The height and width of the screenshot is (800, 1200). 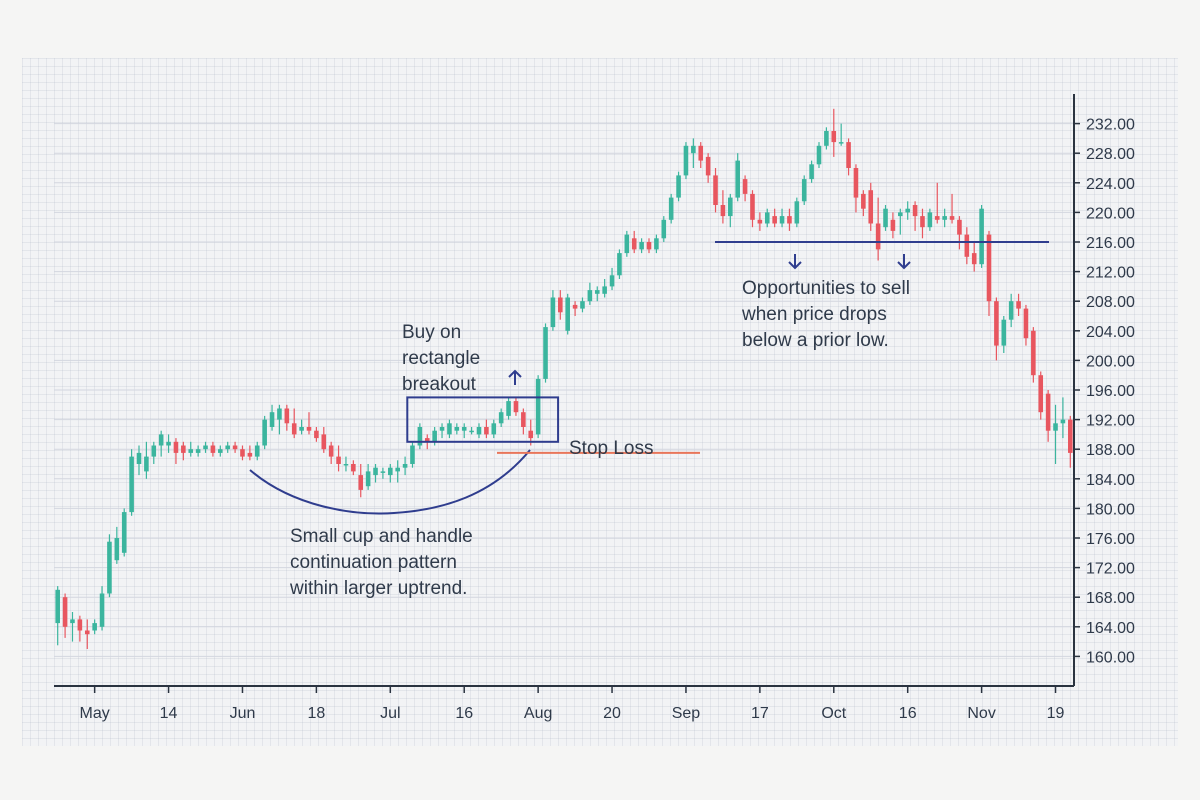 What do you see at coordinates (1110, 421) in the screenshot?
I see `y-tick-label: 192.00` at bounding box center [1110, 421].